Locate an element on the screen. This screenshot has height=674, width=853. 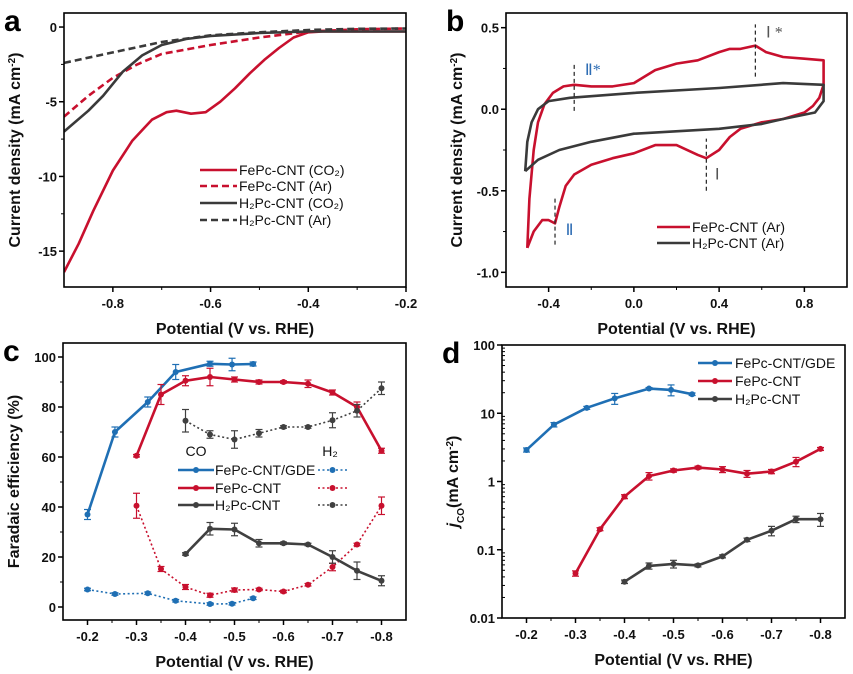
y-tick-label: 0.1 is located at coordinates (486, 550).